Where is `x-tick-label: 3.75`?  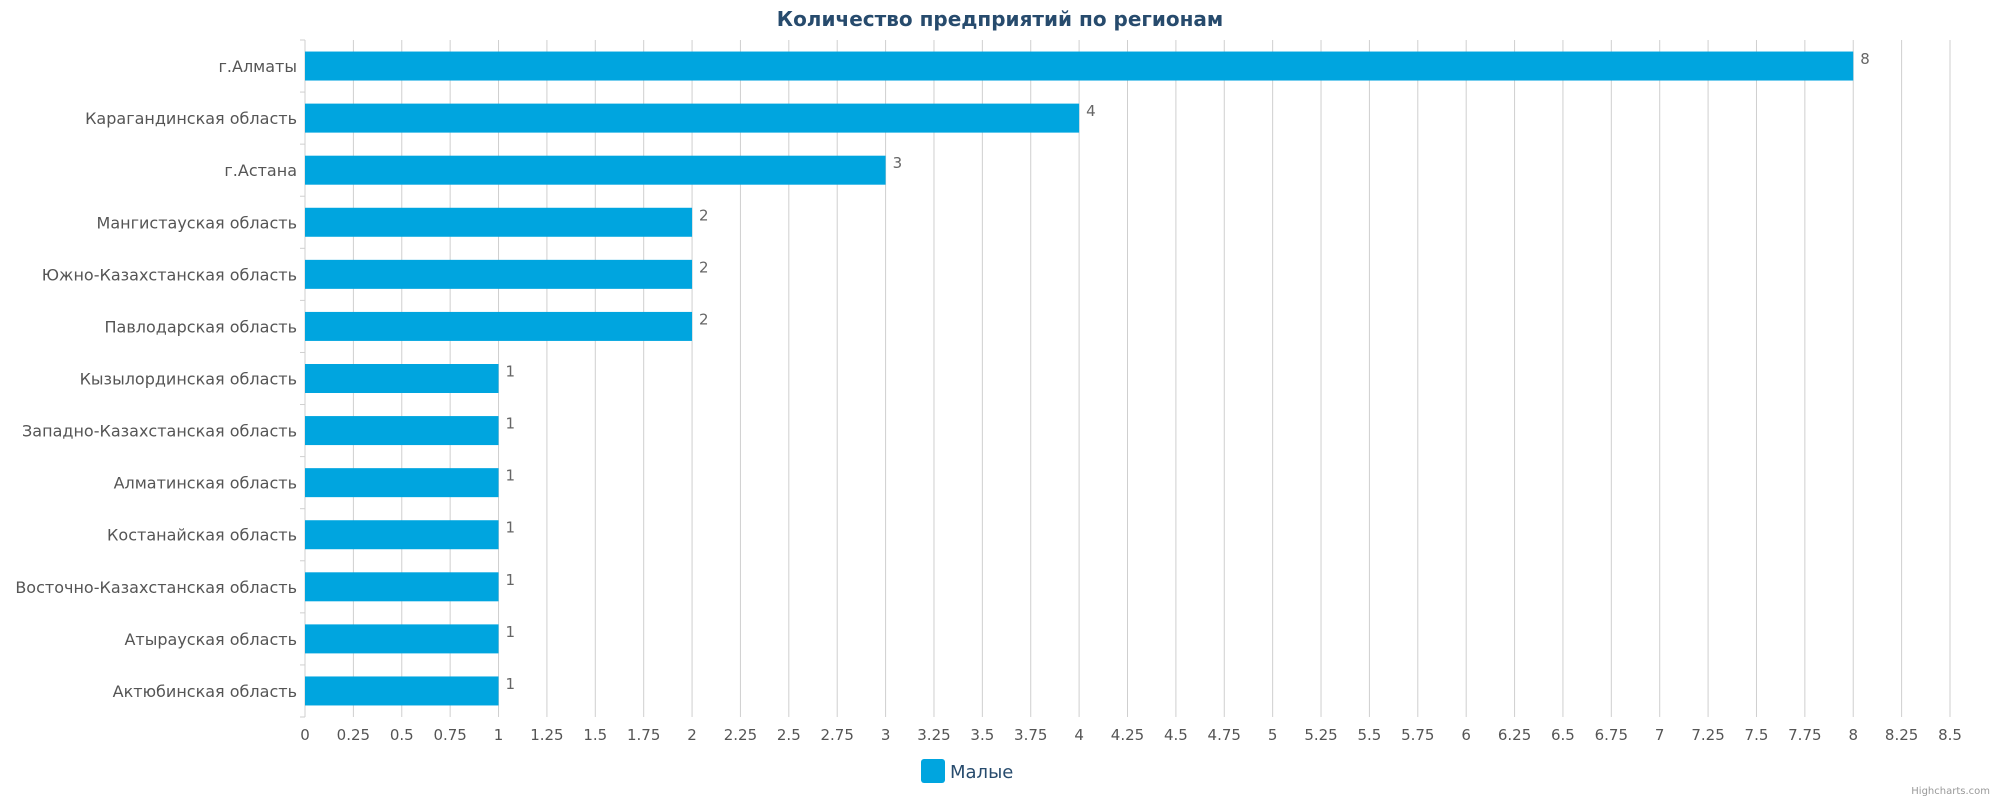
x-tick-label: 3.75 is located at coordinates (1030, 735).